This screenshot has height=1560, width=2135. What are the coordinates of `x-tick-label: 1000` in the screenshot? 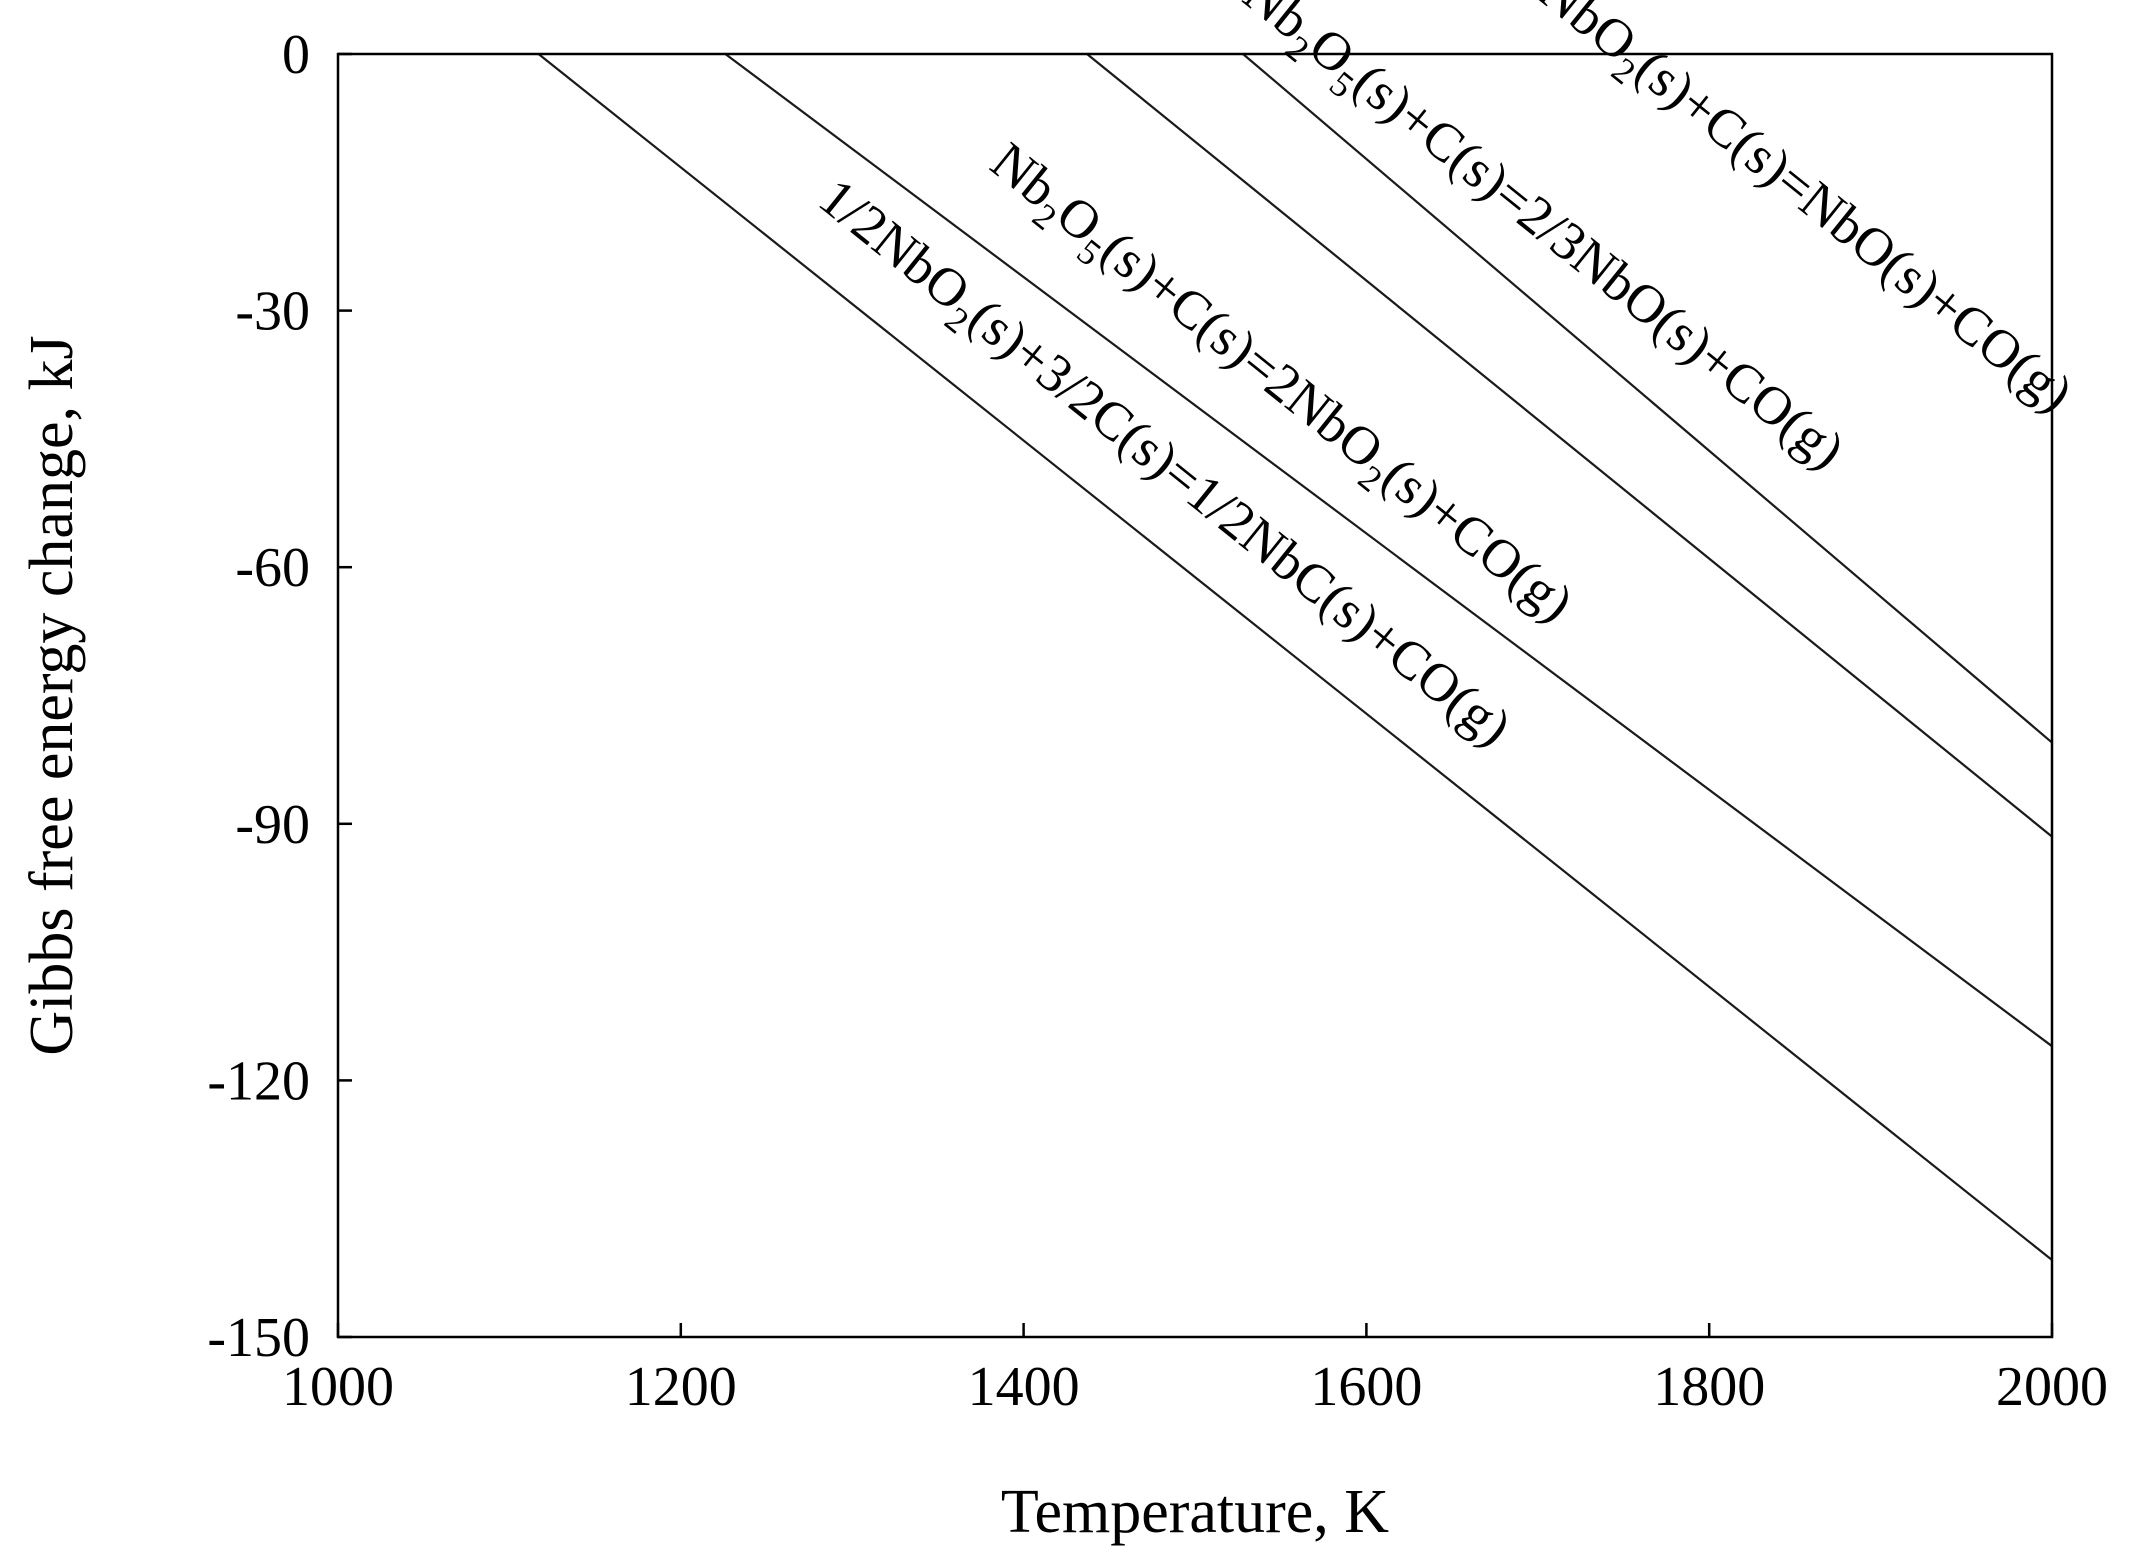 It's located at (338, 1387).